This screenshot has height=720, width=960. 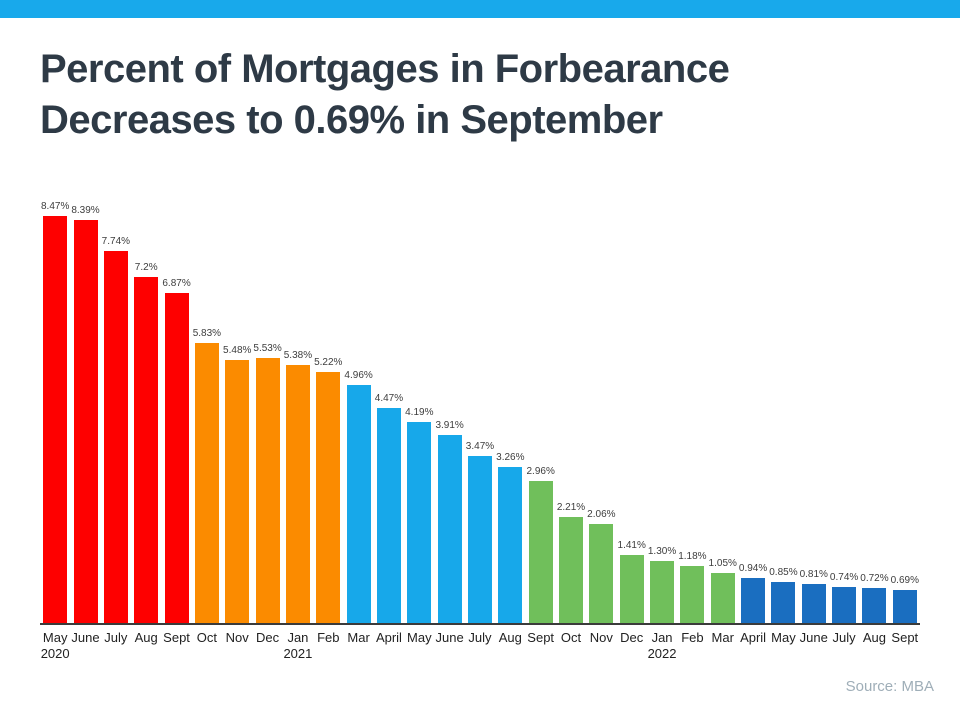 What do you see at coordinates (692, 646) in the screenshot?
I see `x-tick: Feb` at bounding box center [692, 646].